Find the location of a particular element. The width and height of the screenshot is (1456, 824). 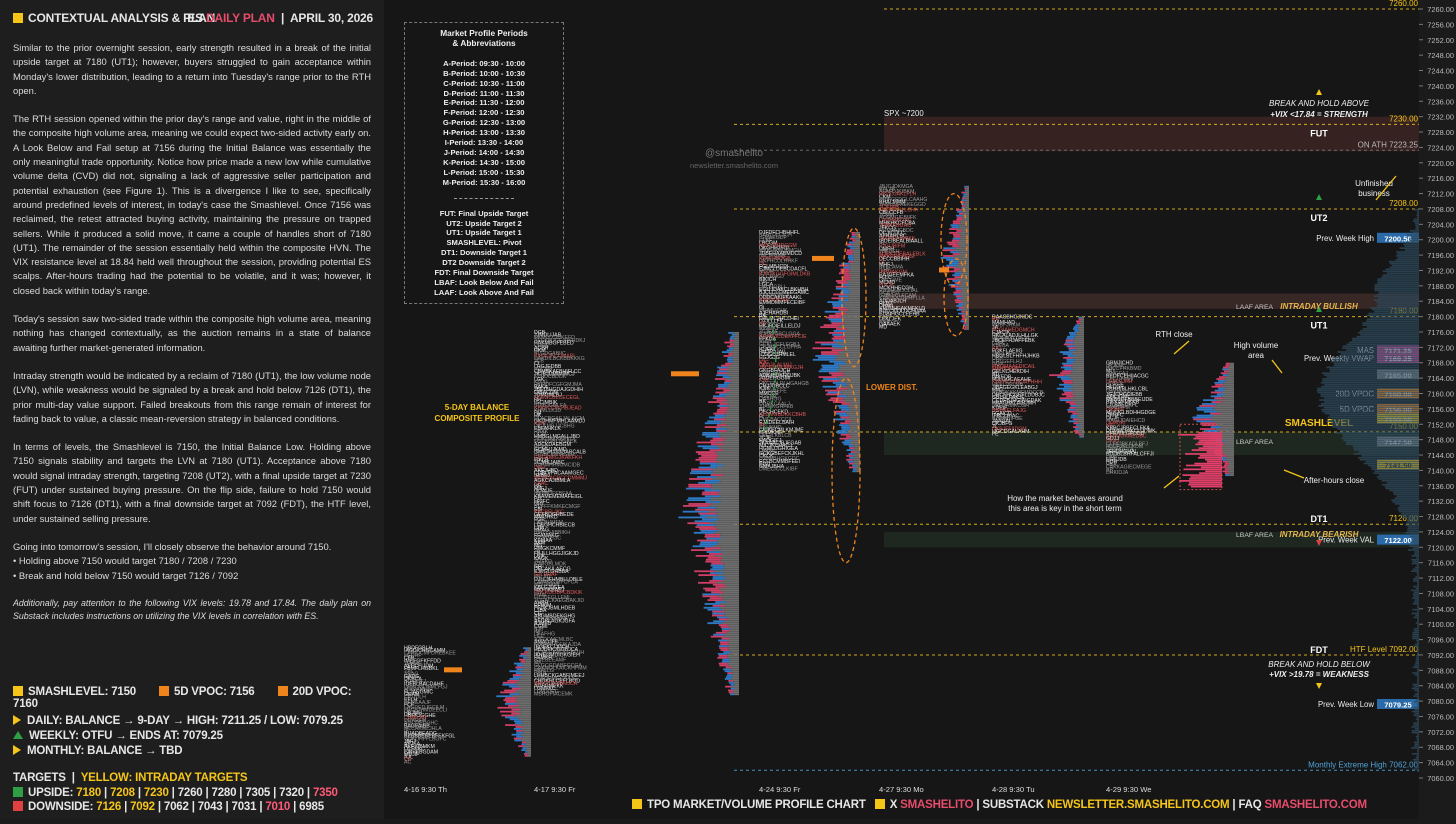

tpo-row: MDJIF is located at coordinates (411, 755).